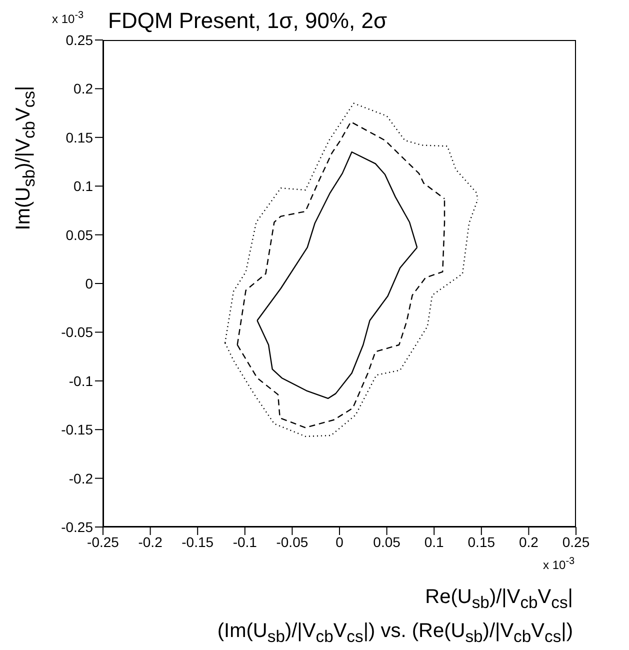 The height and width of the screenshot is (650, 629). What do you see at coordinates (434, 542) in the screenshot?
I see `x-tick-label: 0.1` at bounding box center [434, 542].